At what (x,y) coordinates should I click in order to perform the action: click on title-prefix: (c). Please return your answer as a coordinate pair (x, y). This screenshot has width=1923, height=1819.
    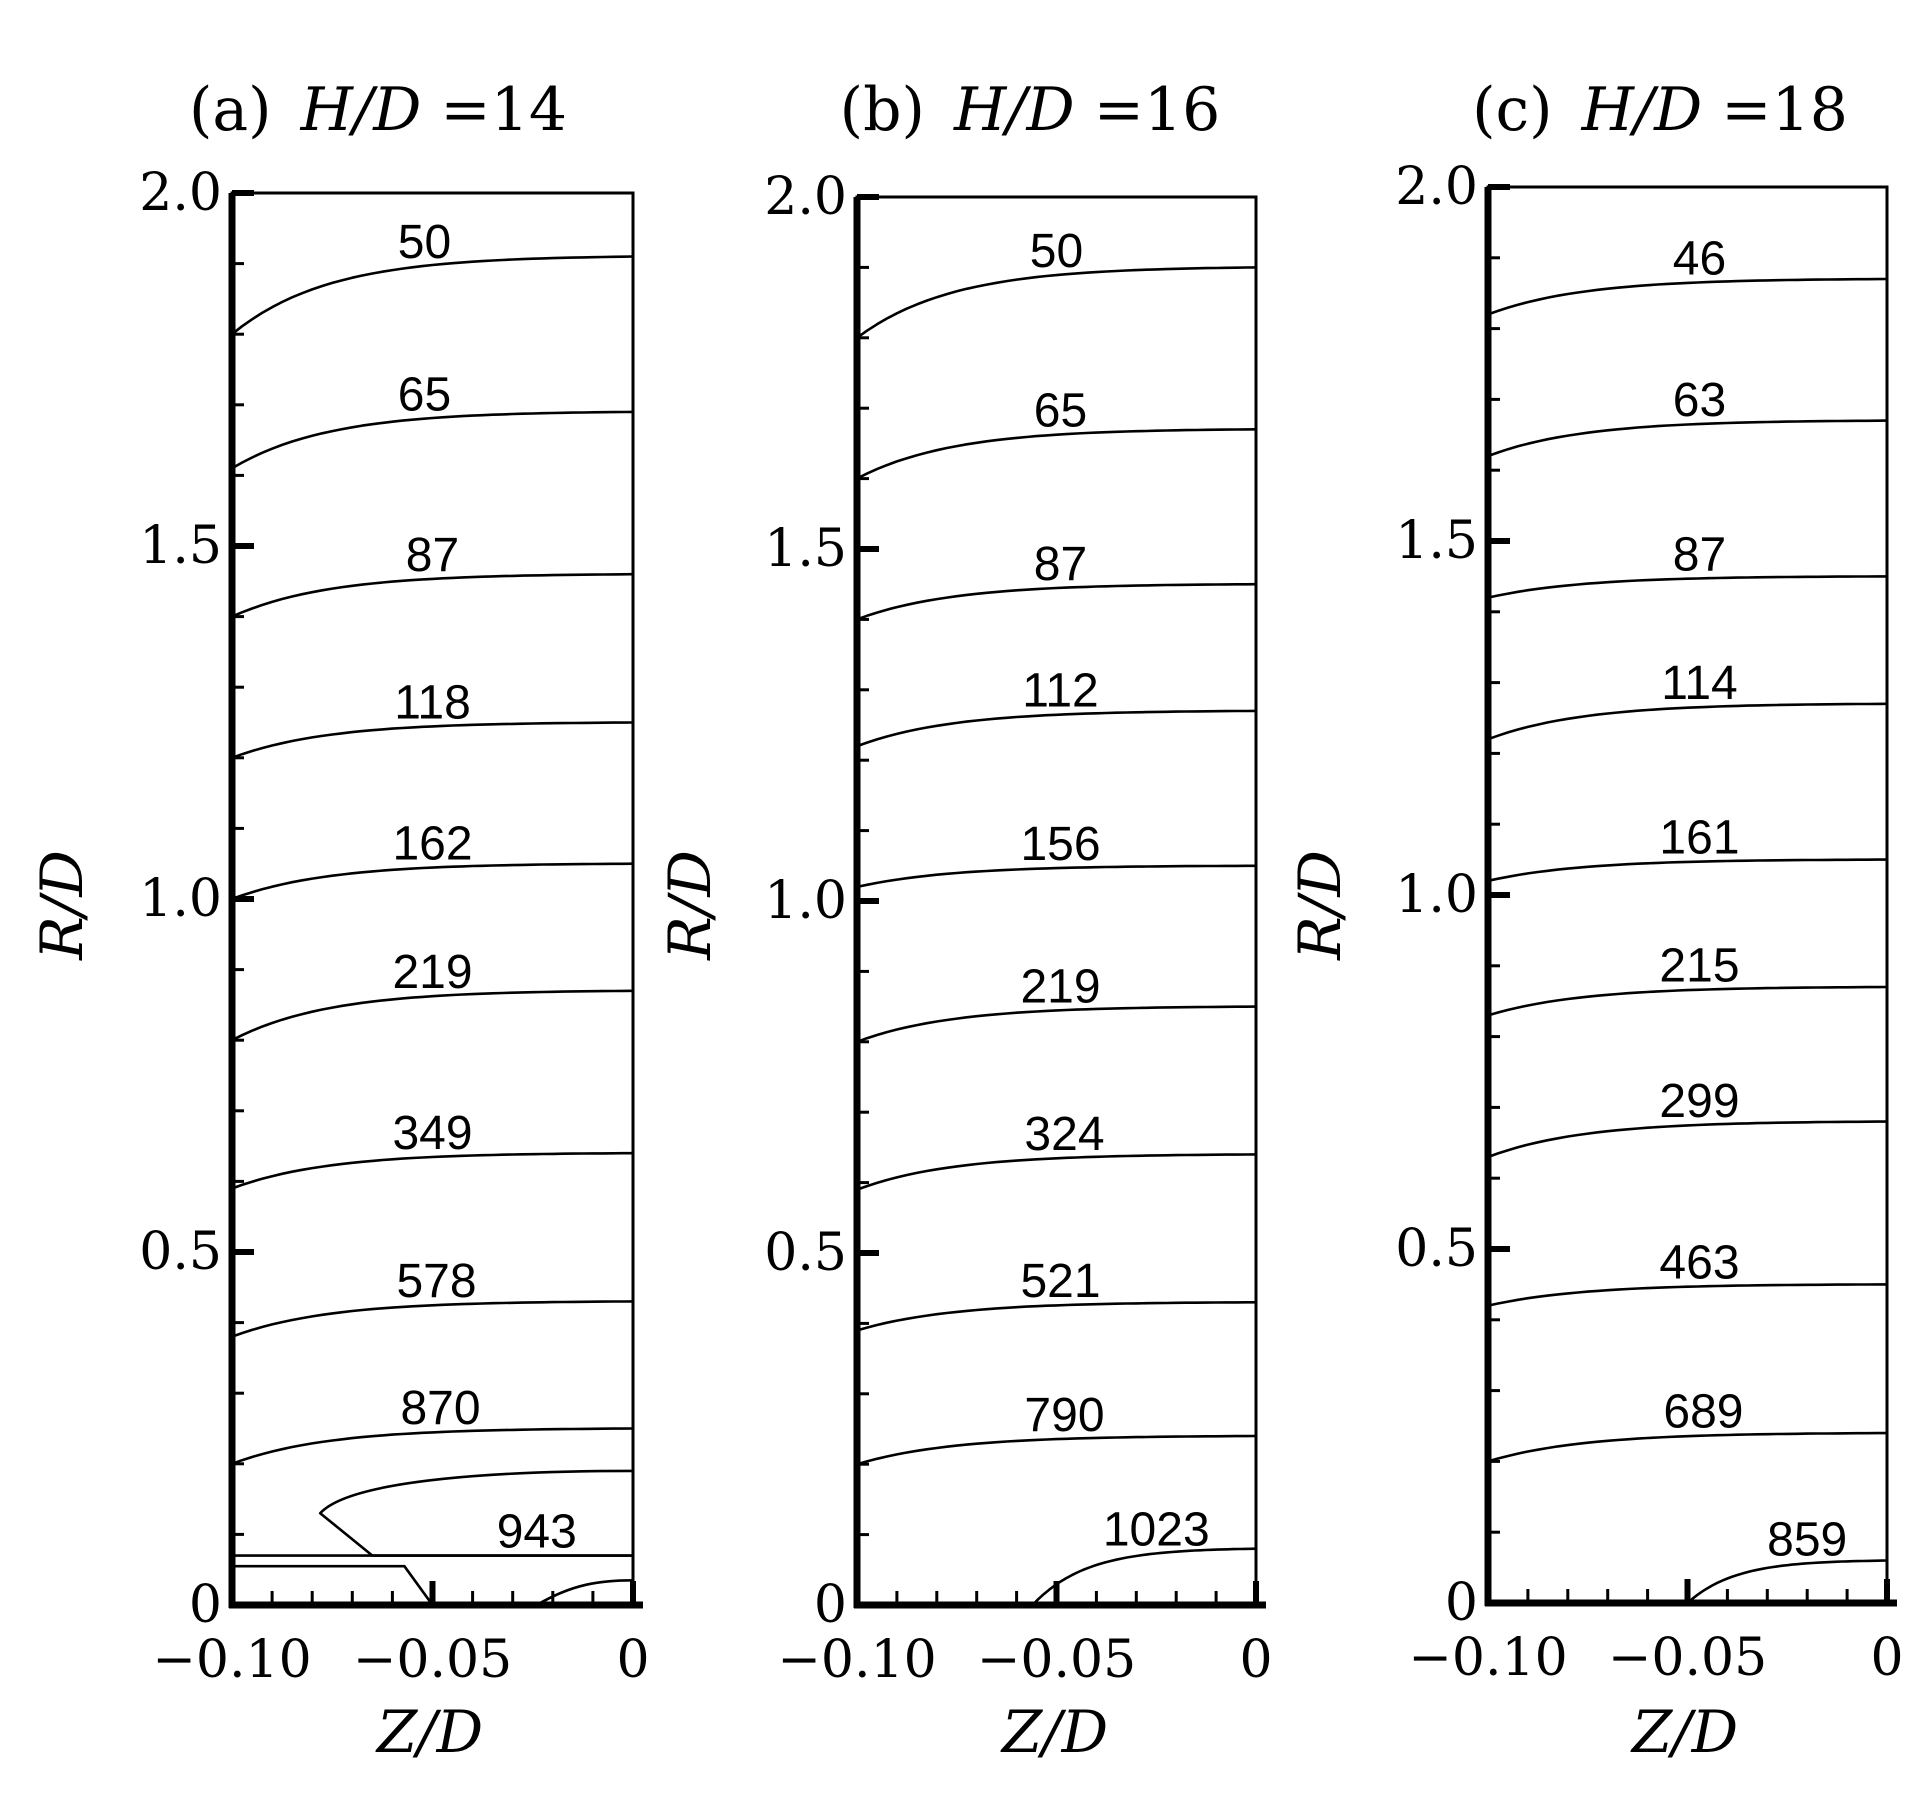
    Looking at the image, I should click on (1512, 110).